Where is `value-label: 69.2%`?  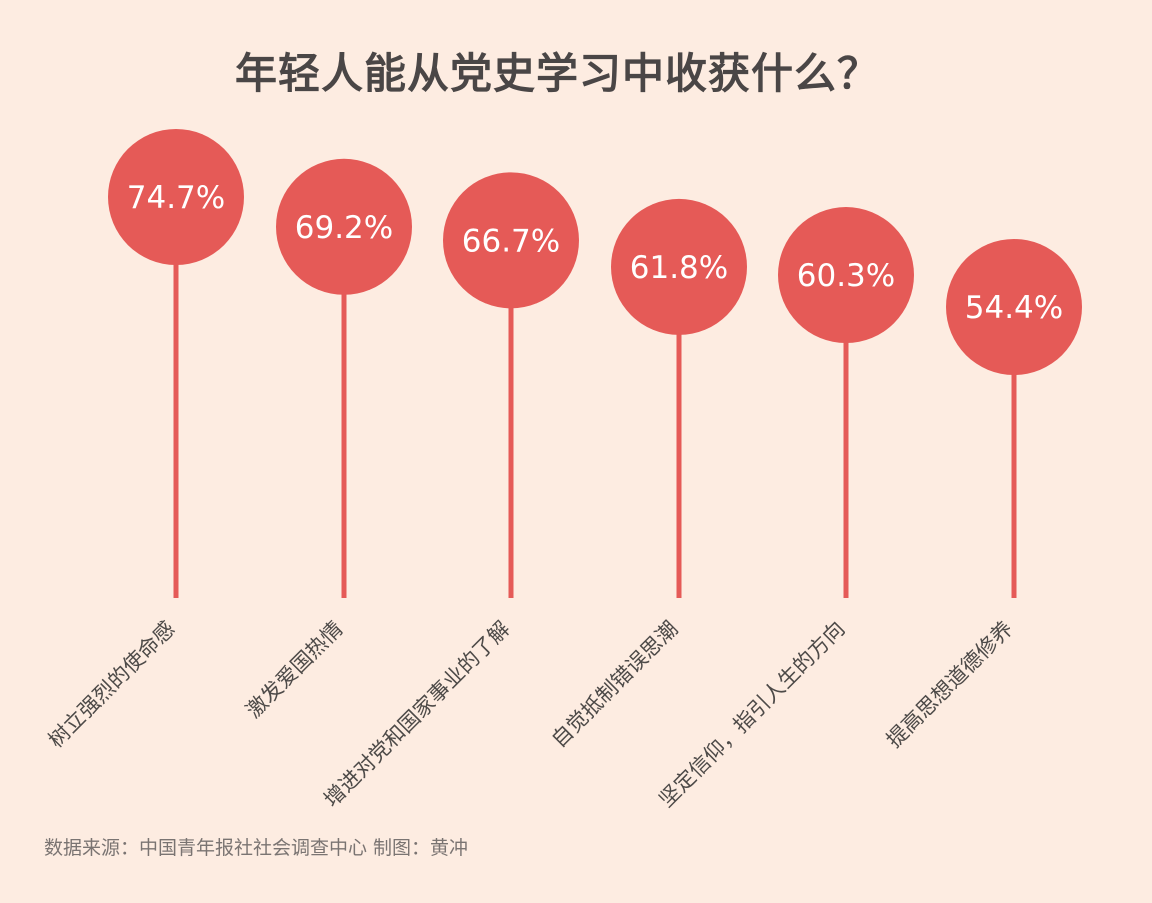 value-label: 69.2% is located at coordinates (344, 228).